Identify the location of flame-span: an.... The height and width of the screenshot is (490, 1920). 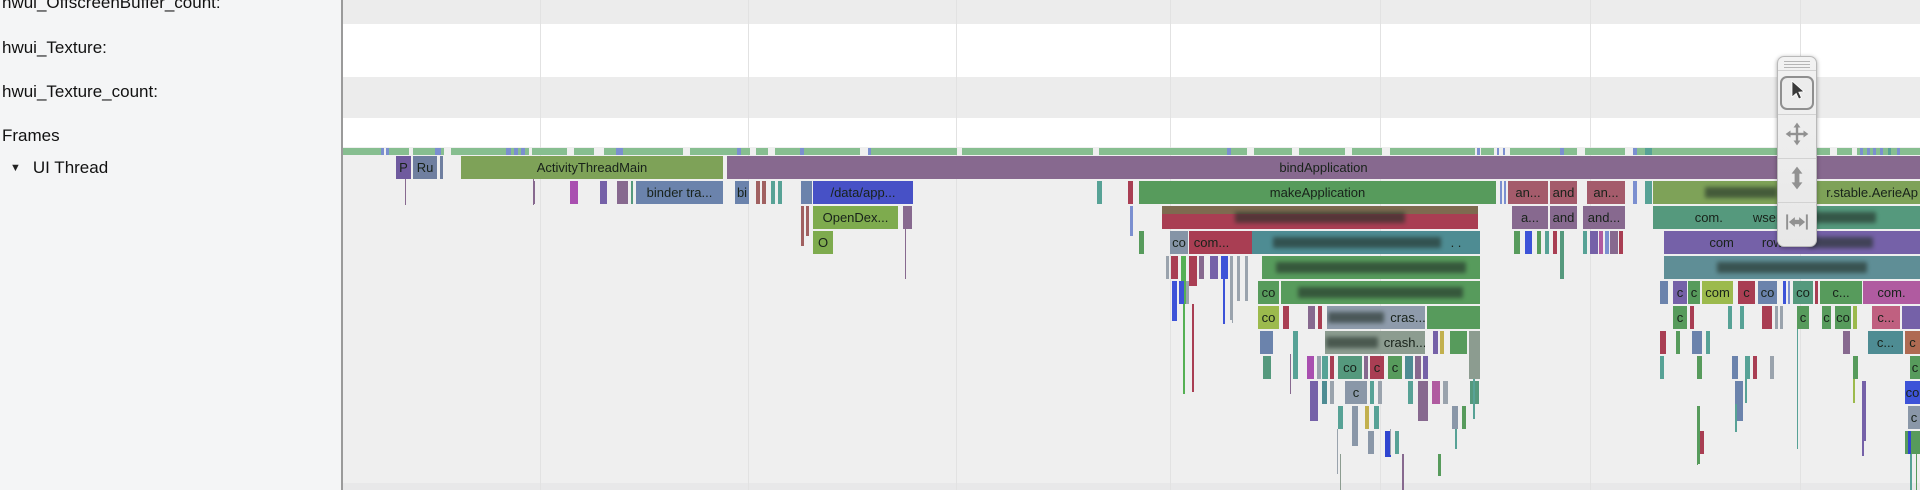
(1528, 192).